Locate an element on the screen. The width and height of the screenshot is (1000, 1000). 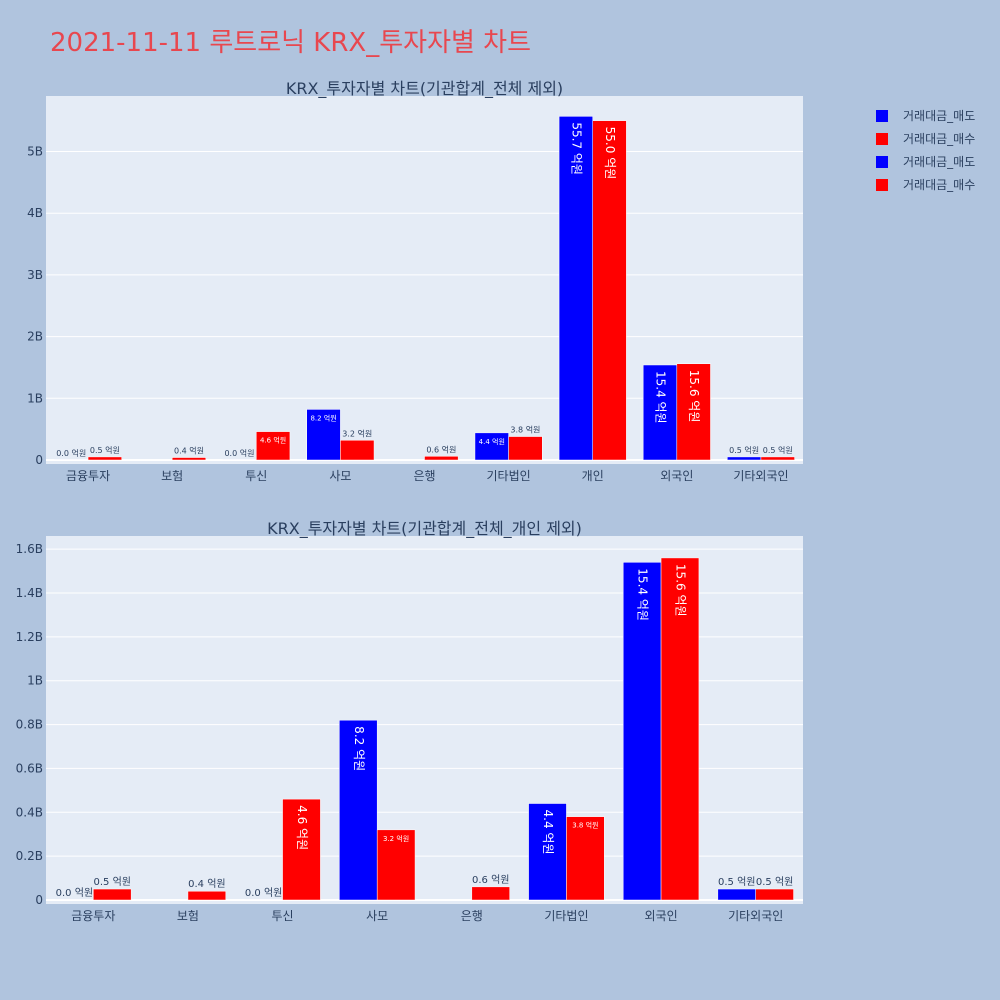
page-title: 2021-11-11 루트로닉 KRX_투자자별 차트 is located at coordinates (291, 43).